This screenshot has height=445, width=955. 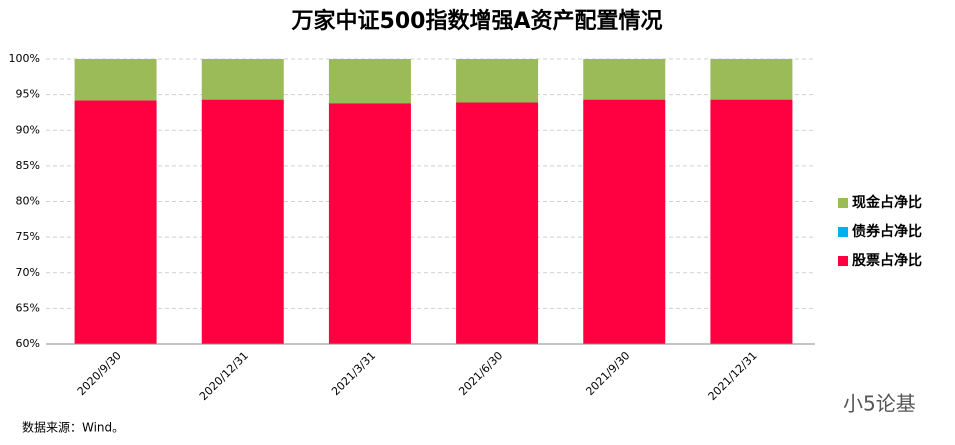 I want to click on y-tick-label: 95%, so click(x=28, y=94).